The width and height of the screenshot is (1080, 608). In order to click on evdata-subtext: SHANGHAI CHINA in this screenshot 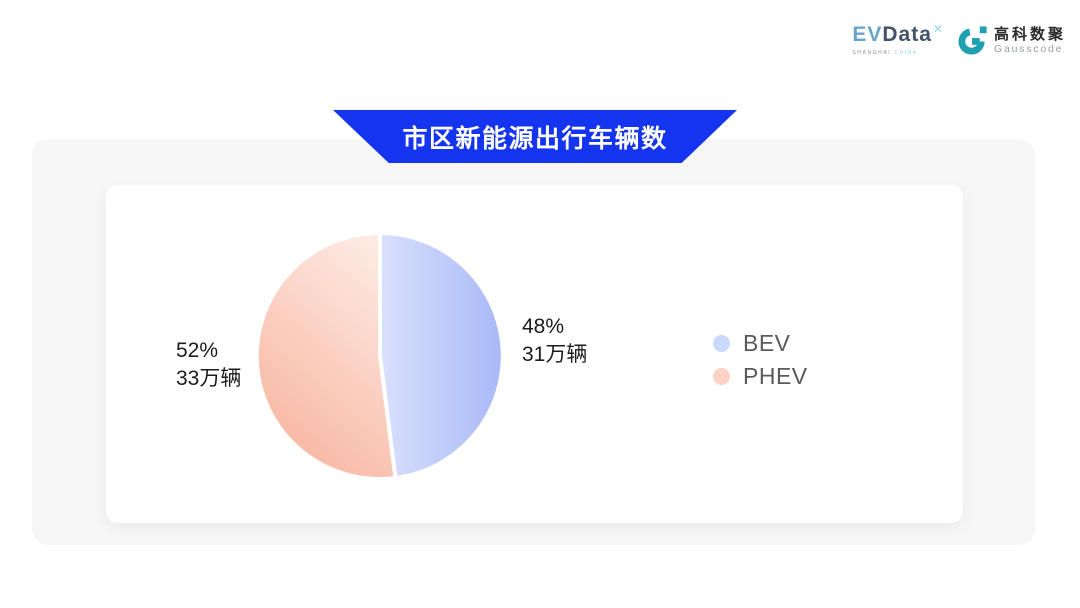, I will do `click(884, 53)`.